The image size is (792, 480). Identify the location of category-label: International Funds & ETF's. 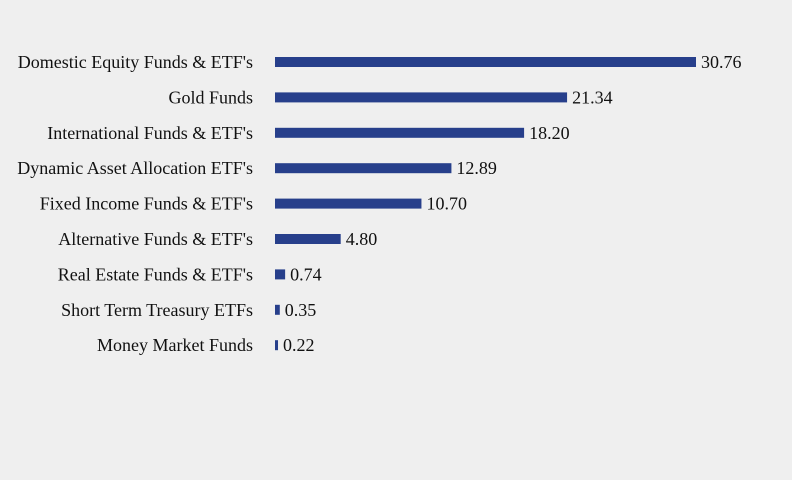
(150, 133).